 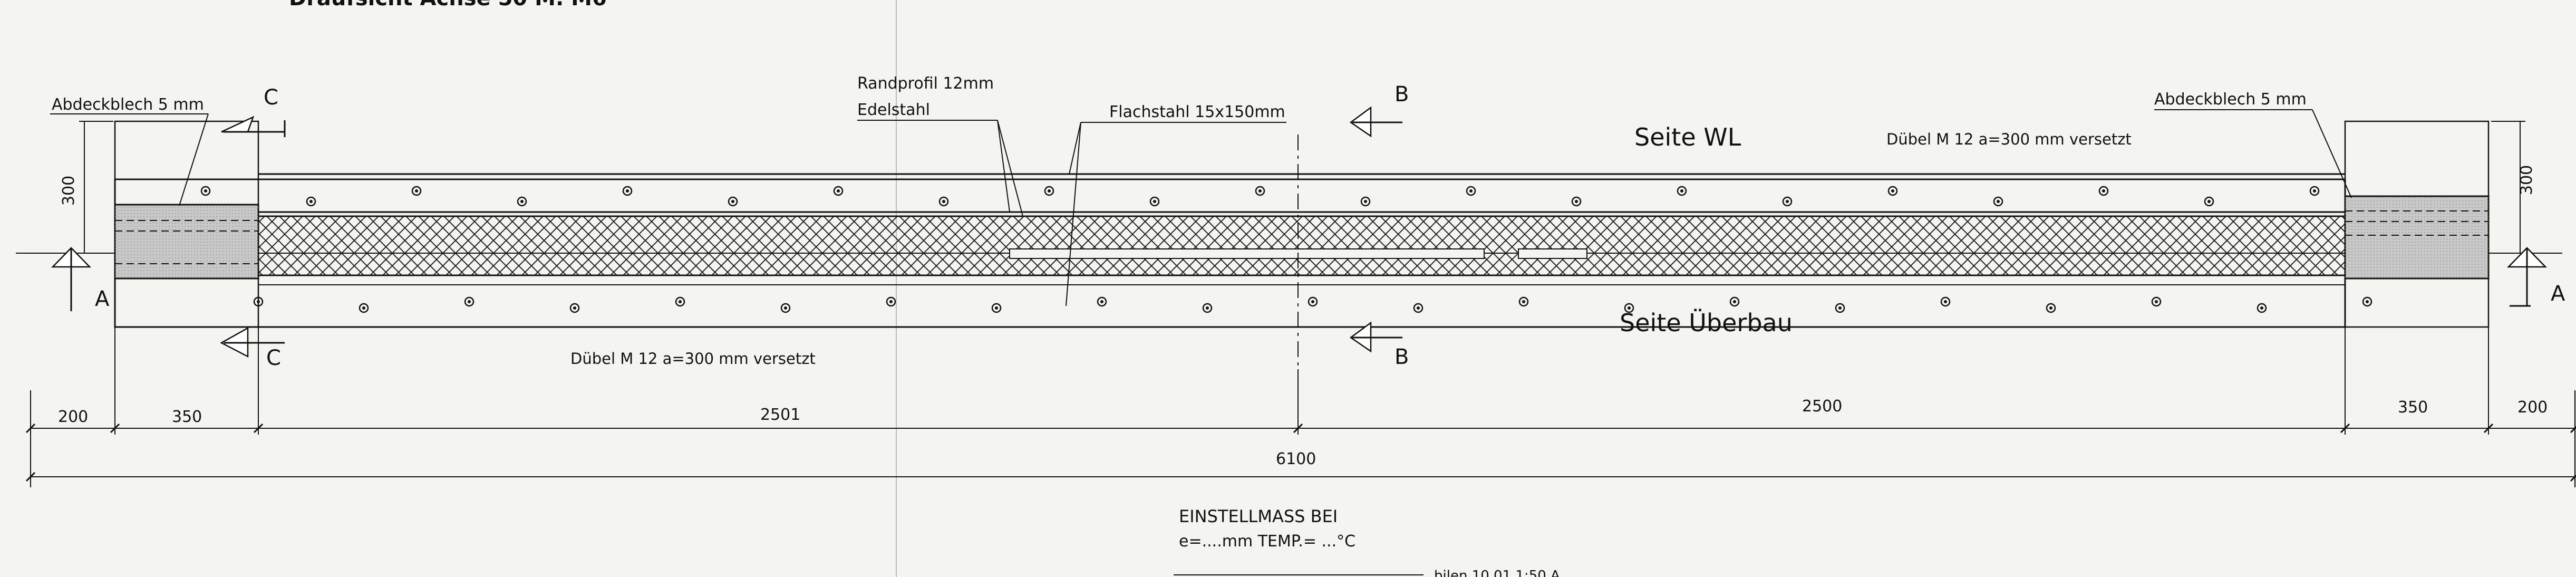 What do you see at coordinates (1822, 406) in the screenshot?
I see `dim-right-span: 2500` at bounding box center [1822, 406].